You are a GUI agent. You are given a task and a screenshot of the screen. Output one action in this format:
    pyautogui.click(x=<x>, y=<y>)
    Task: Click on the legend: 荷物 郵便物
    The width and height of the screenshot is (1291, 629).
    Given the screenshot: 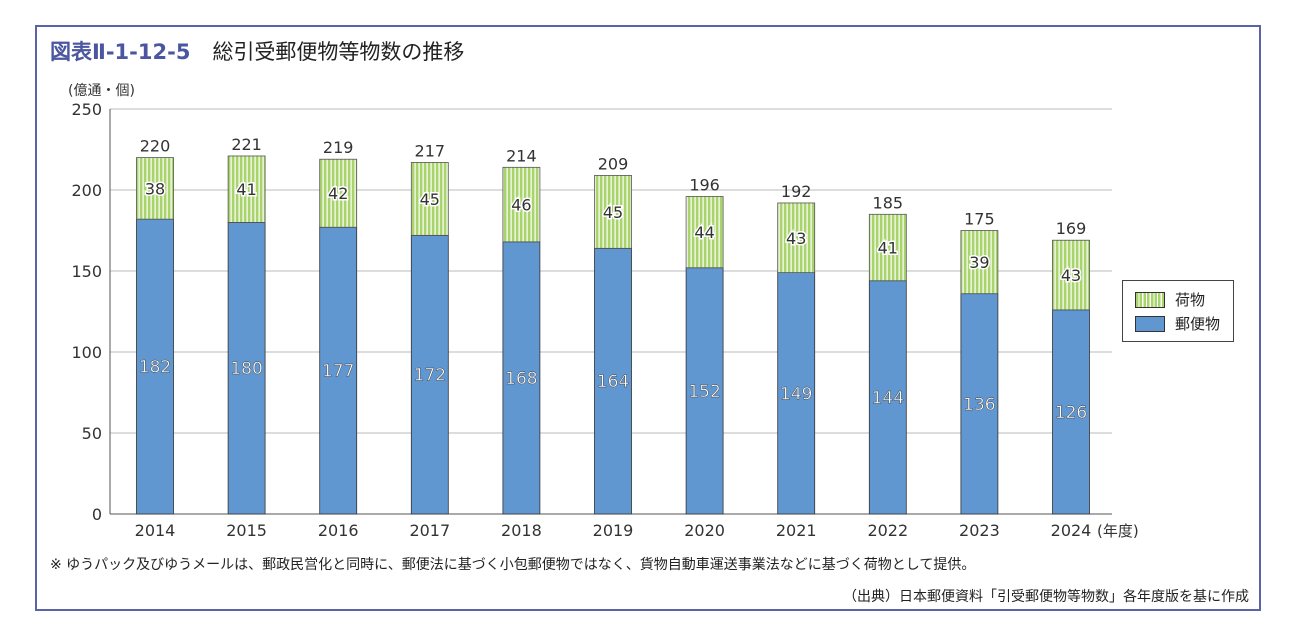 What is the action you would take?
    pyautogui.click(x=1178, y=311)
    